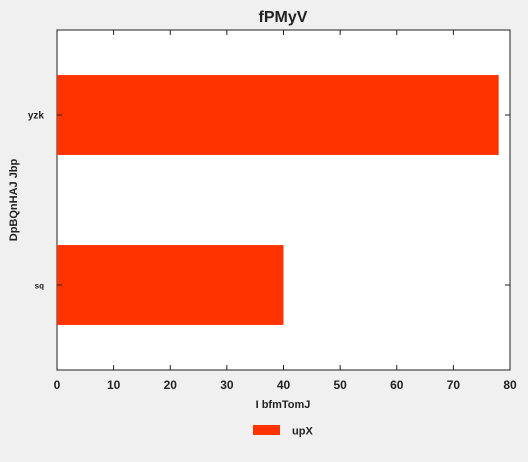  What do you see at coordinates (283, 431) in the screenshot?
I see `legend: upX` at bounding box center [283, 431].